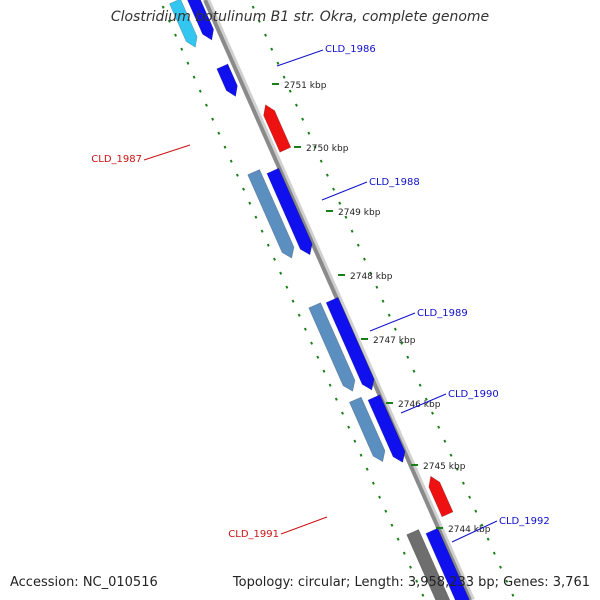 This screenshot has height=600, width=600. I want to click on tick-label: 2748 kbp, so click(371, 277).